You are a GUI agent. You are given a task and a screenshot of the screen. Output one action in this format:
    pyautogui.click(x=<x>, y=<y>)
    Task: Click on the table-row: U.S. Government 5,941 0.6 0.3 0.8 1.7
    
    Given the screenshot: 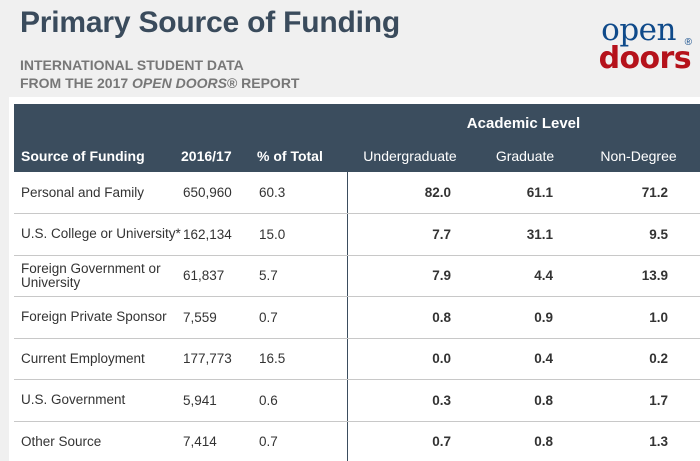 What is the action you would take?
    pyautogui.click(x=357, y=400)
    